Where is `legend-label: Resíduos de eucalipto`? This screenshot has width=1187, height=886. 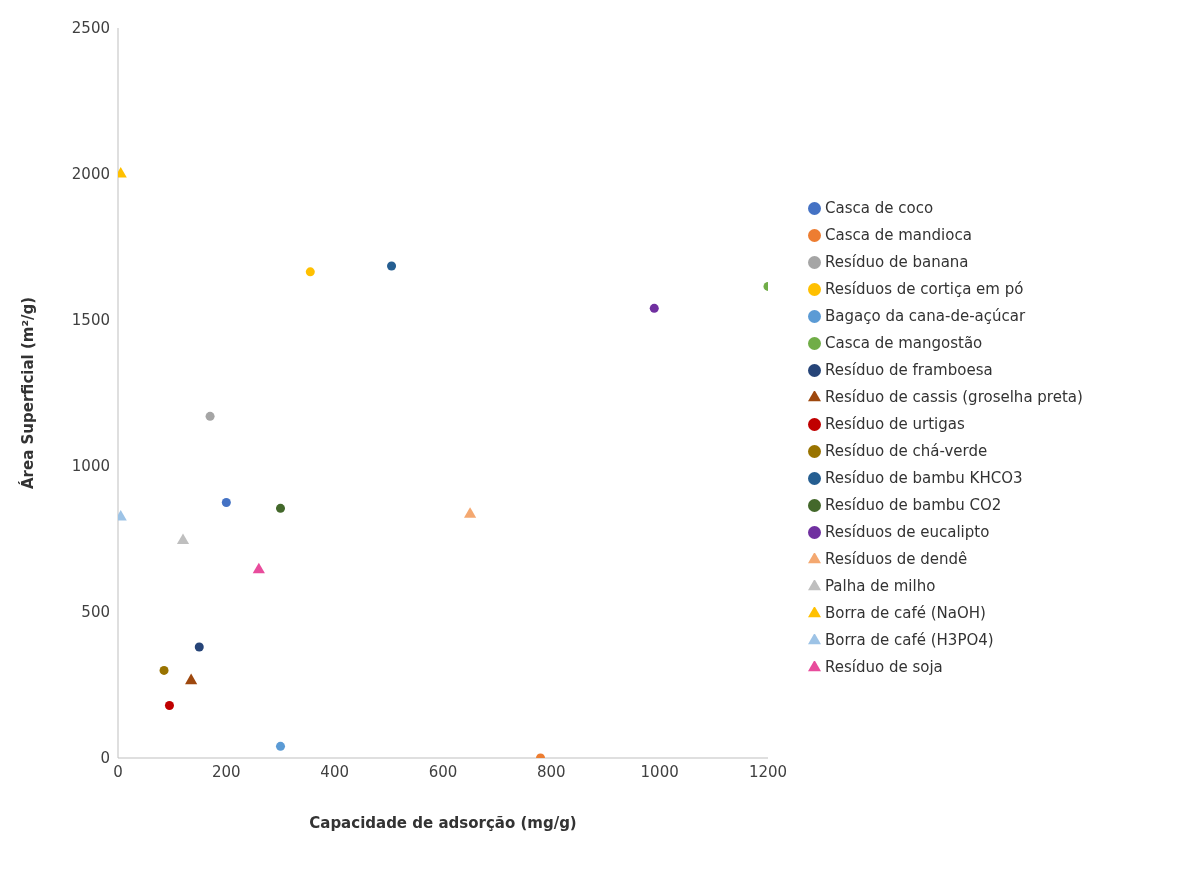
legend-label: Resíduos de eucalipto is located at coordinates (907, 532).